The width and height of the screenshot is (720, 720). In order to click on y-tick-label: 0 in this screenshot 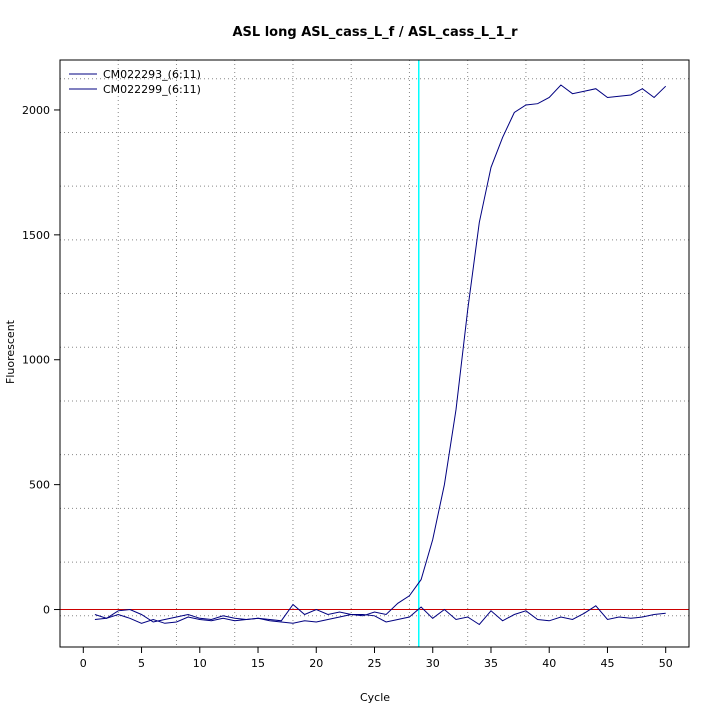, I will do `click(46, 610)`.